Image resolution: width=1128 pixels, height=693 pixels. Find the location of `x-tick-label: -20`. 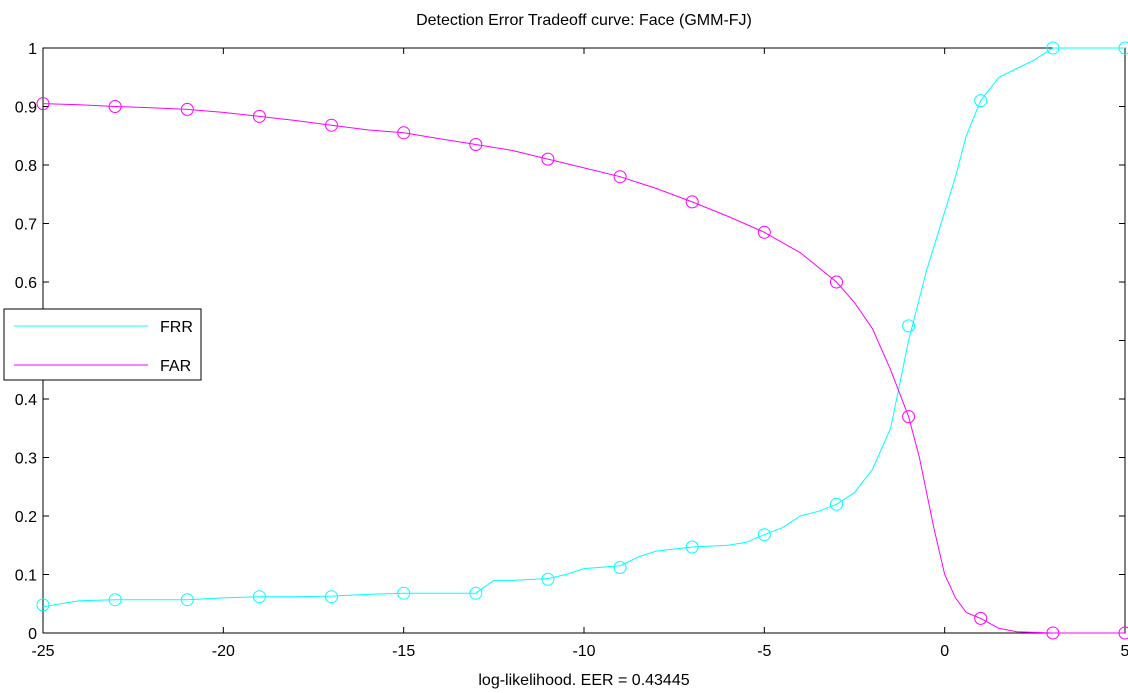

x-tick-label: -20 is located at coordinates (223, 651).